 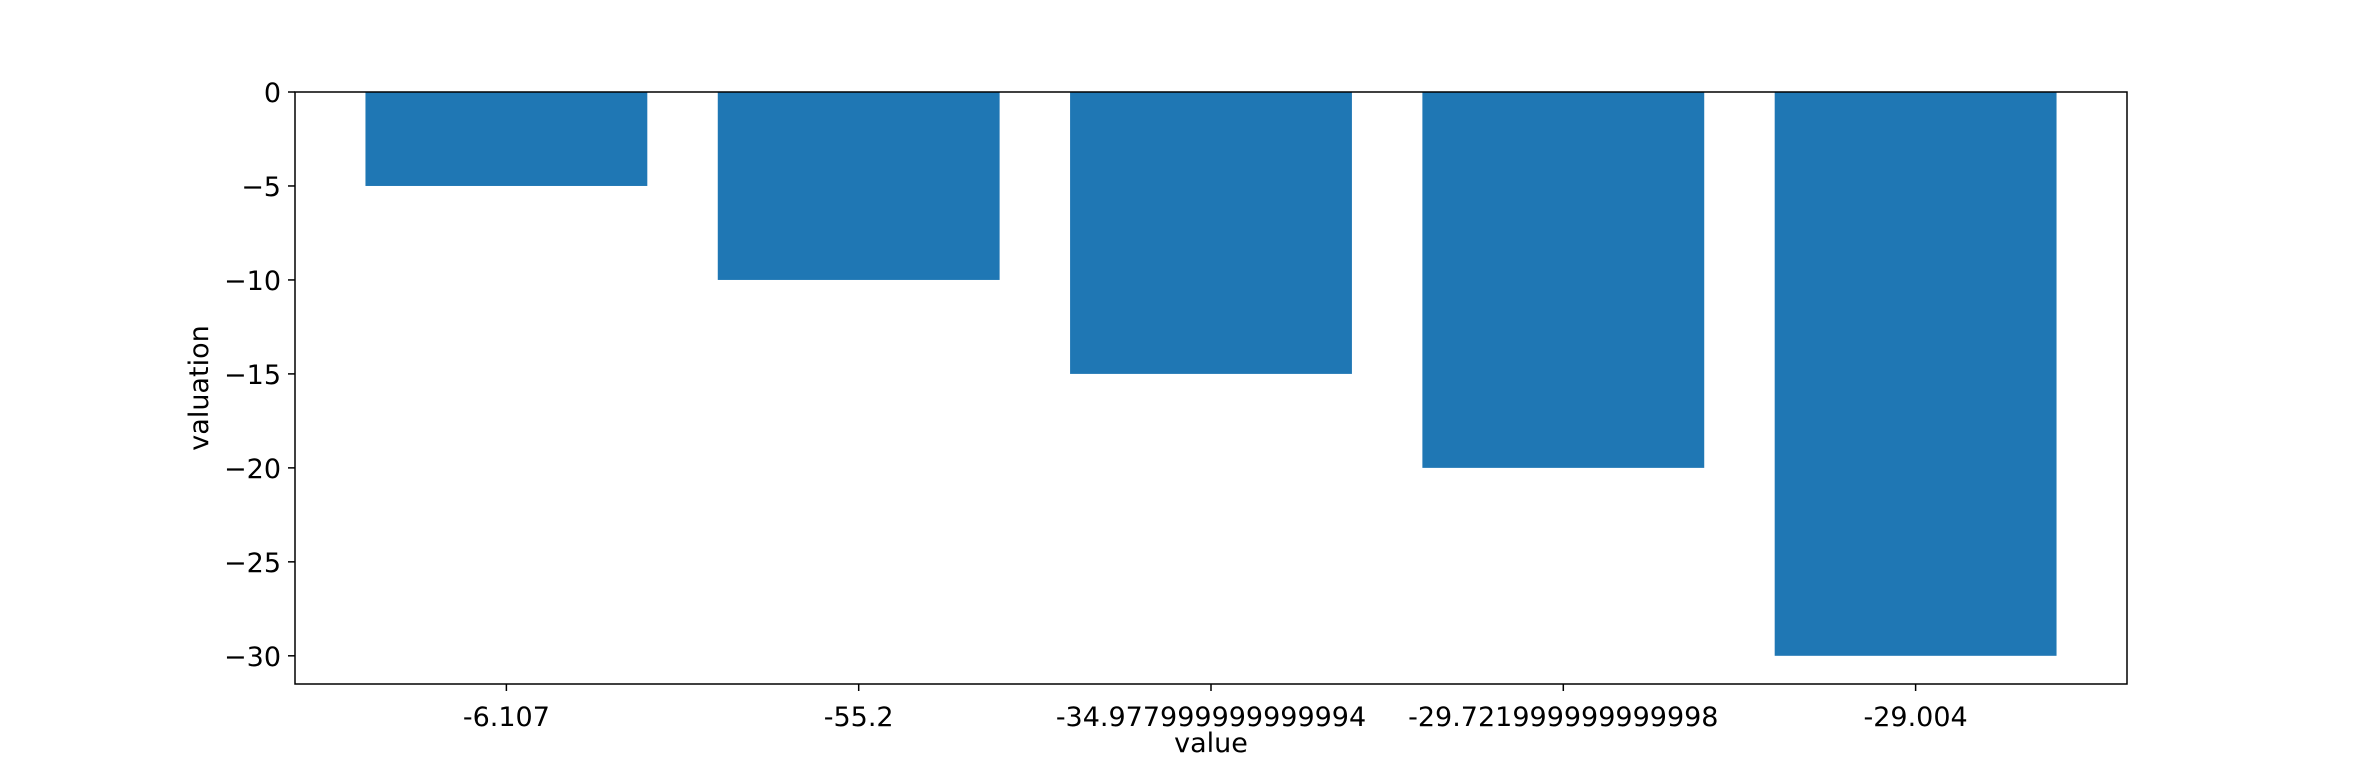 I want to click on y-tick-label: −30, so click(x=252, y=657).